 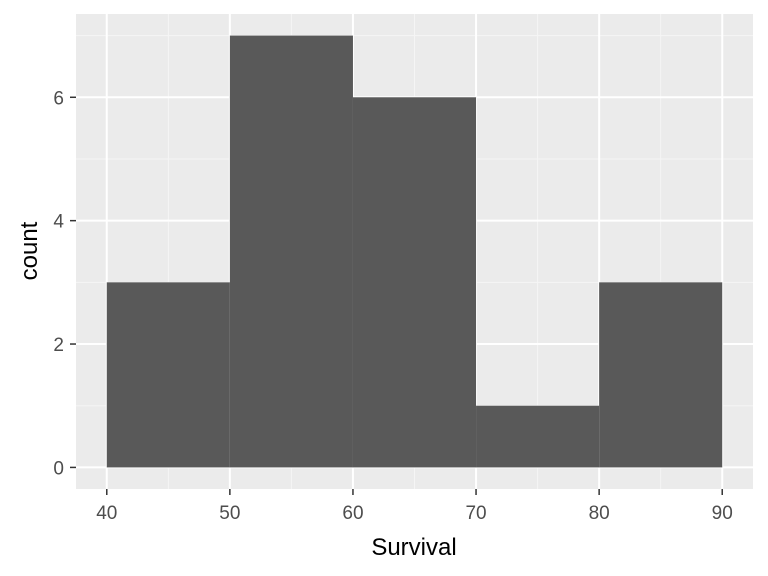 What do you see at coordinates (229, 513) in the screenshot?
I see `x-tick-label: 50` at bounding box center [229, 513].